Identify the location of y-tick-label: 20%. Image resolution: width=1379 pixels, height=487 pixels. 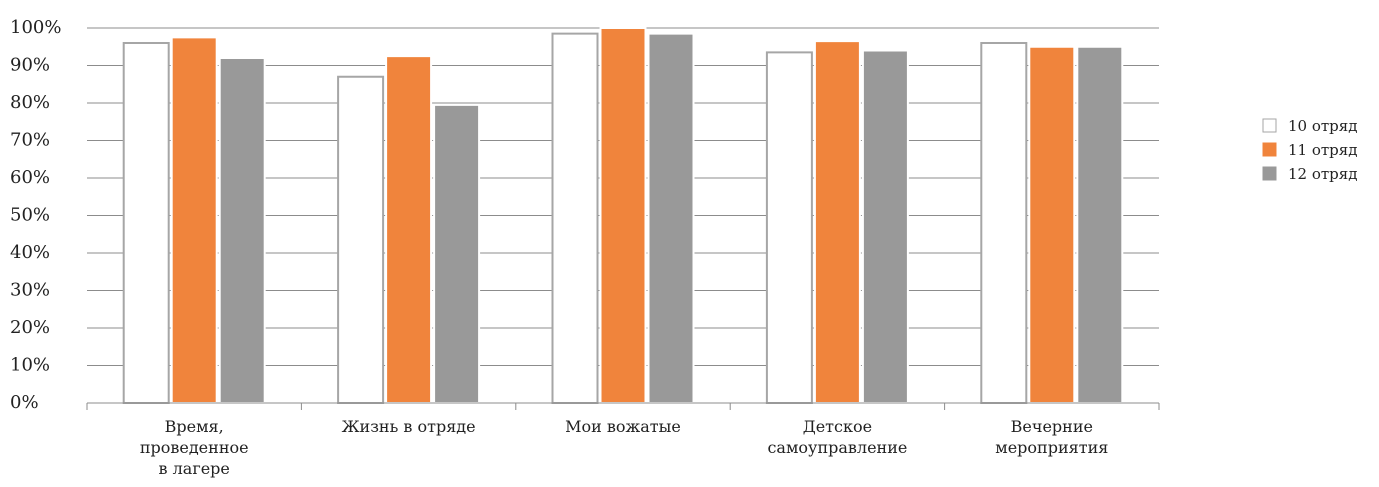
(30, 327).